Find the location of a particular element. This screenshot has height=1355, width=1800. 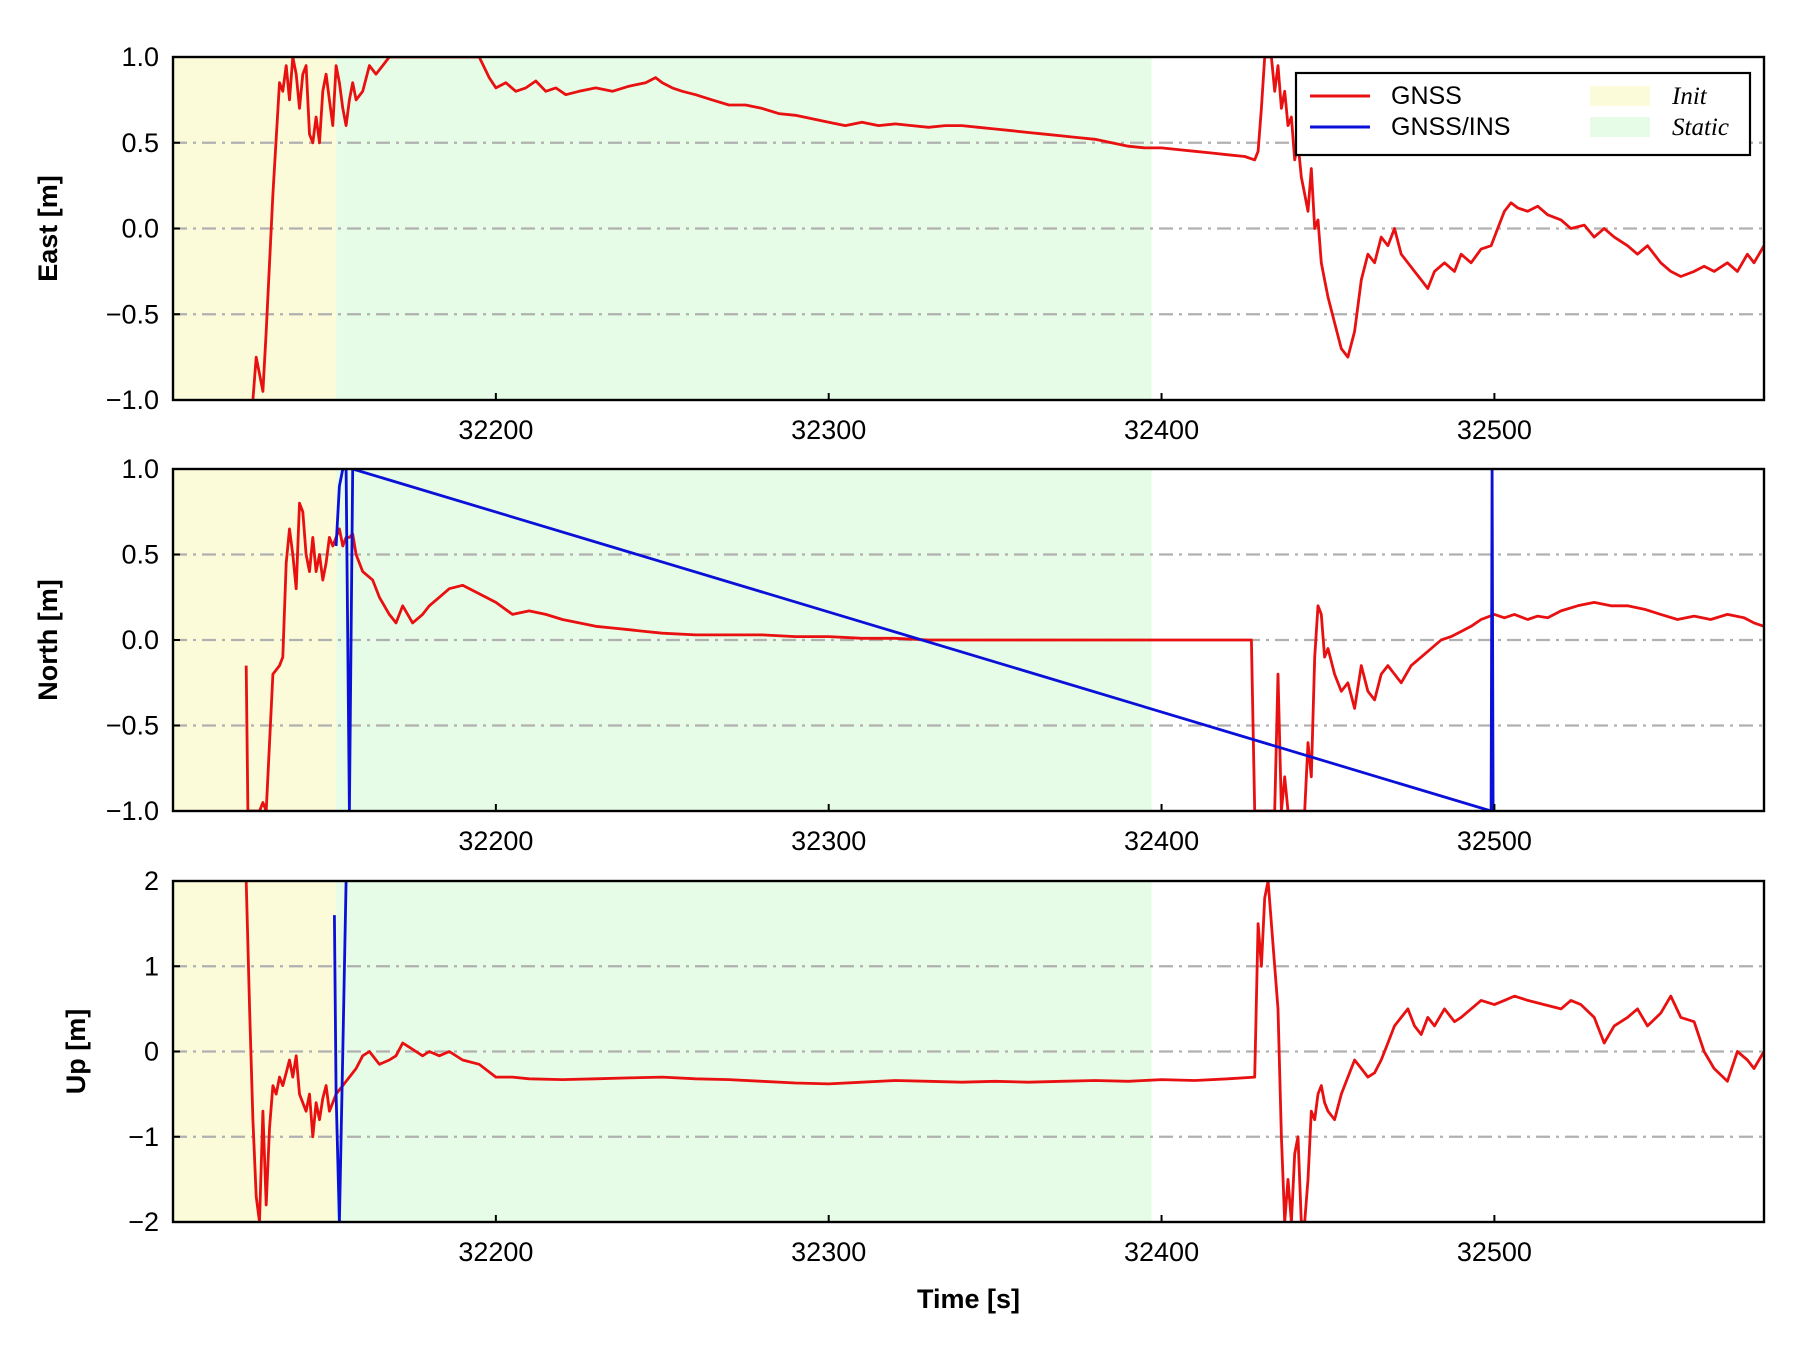

x-axis-label: Time [s] is located at coordinates (968, 1299).